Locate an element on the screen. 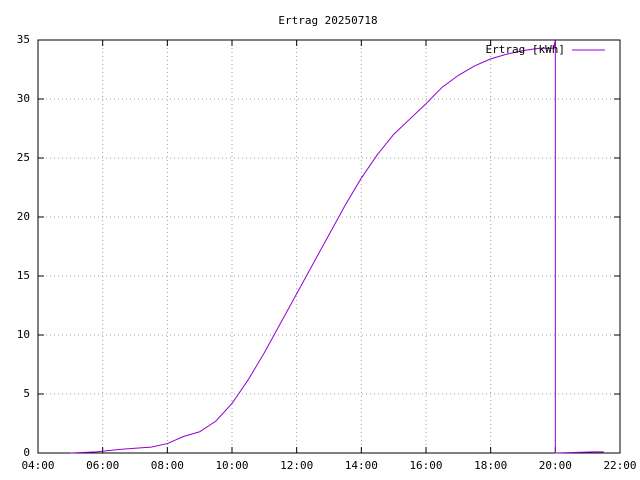 Image resolution: width=640 pixels, height=480 pixels. x-tick-label: 20:00 is located at coordinates (555, 465).